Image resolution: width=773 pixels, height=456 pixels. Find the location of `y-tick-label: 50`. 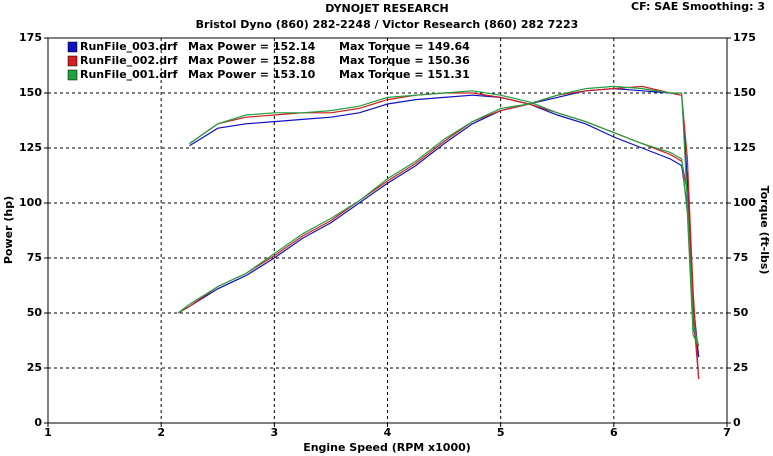

y-tick-label: 50 is located at coordinates (35, 312).